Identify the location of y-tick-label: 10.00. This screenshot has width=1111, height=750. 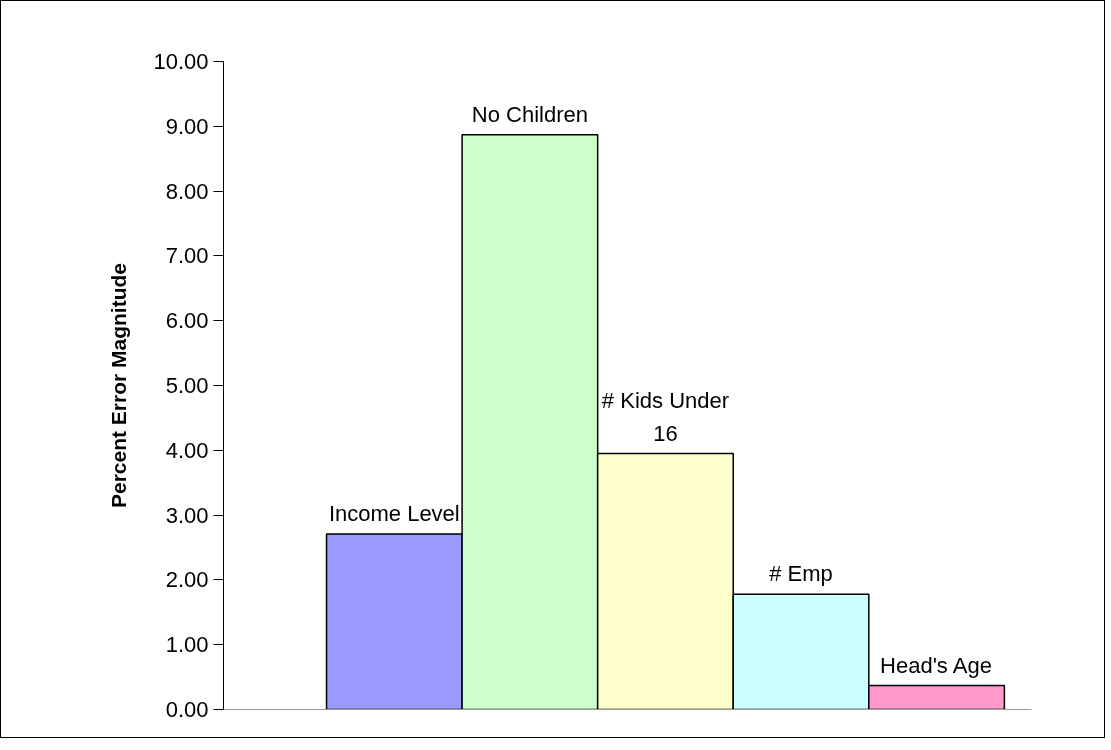
(181, 61).